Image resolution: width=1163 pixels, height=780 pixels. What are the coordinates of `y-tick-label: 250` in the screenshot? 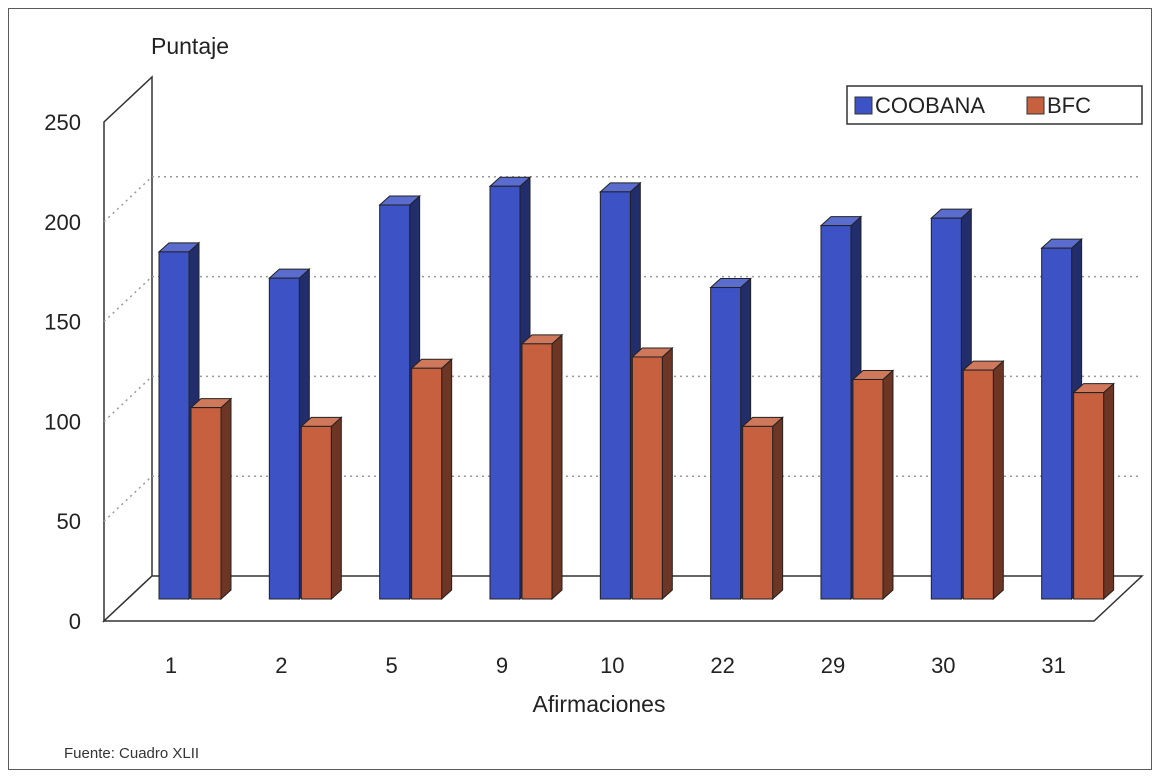 It's located at (62, 122).